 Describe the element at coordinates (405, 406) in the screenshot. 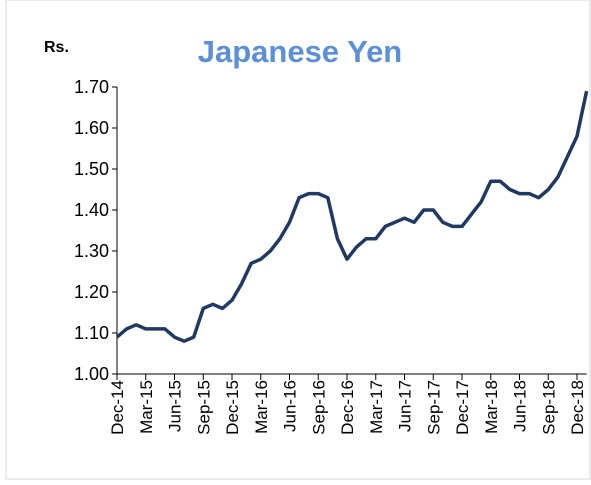

I see `x-tick-label: Jun-17` at that location.